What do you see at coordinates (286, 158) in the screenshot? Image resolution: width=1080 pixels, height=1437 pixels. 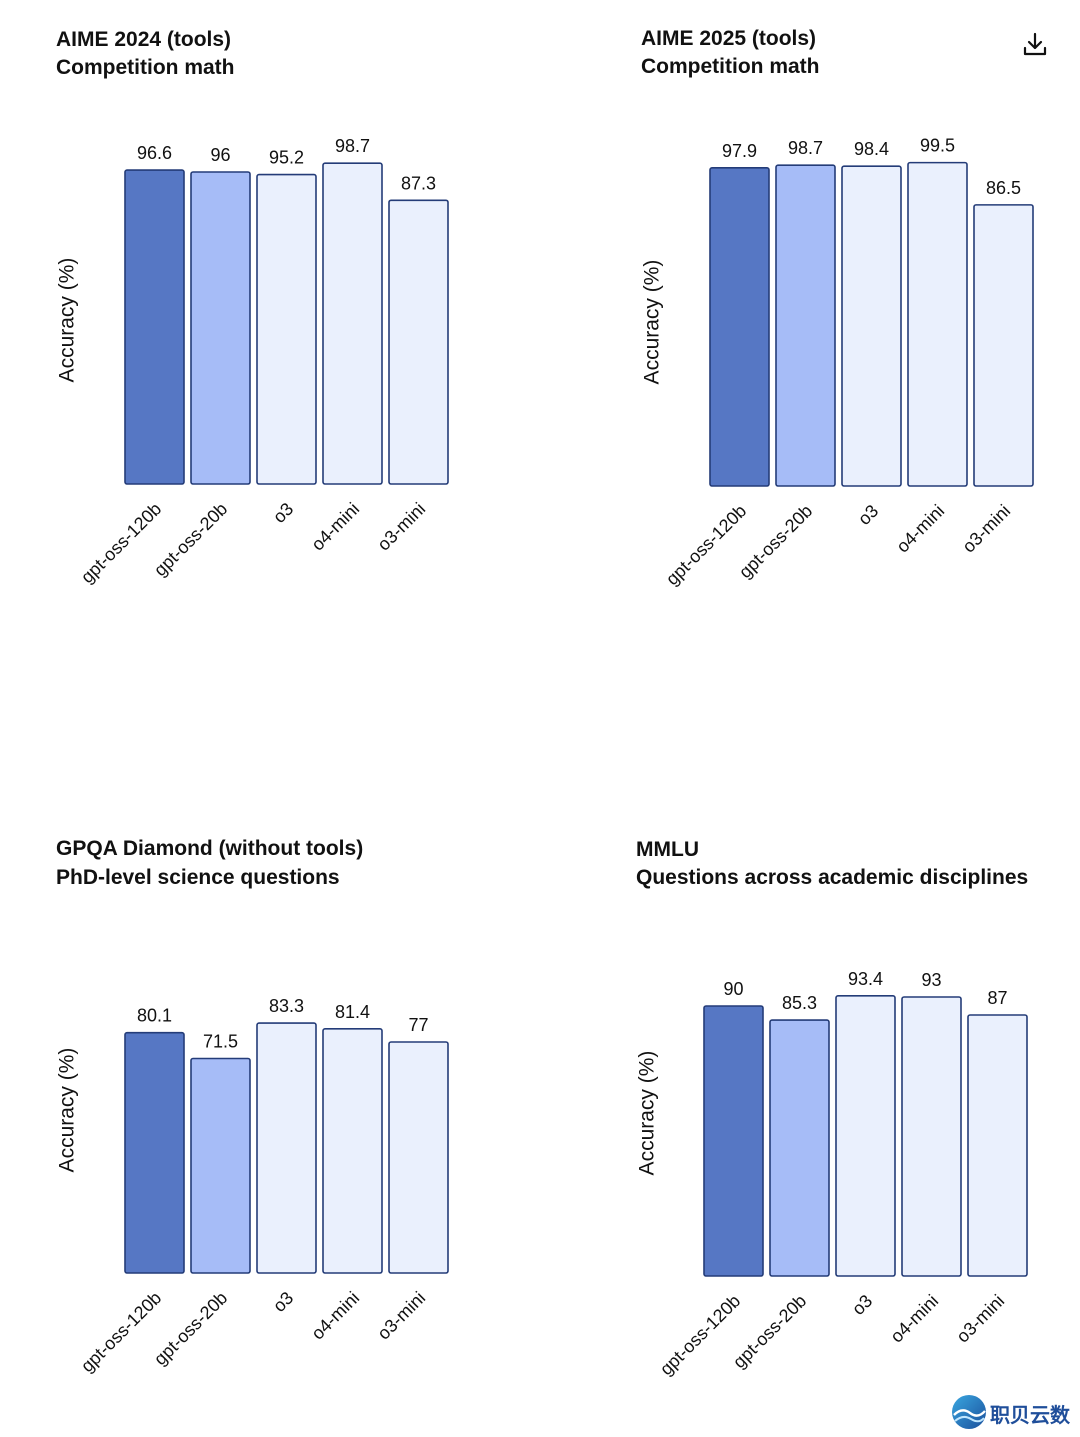 I see `data-label: 95.2` at bounding box center [286, 158].